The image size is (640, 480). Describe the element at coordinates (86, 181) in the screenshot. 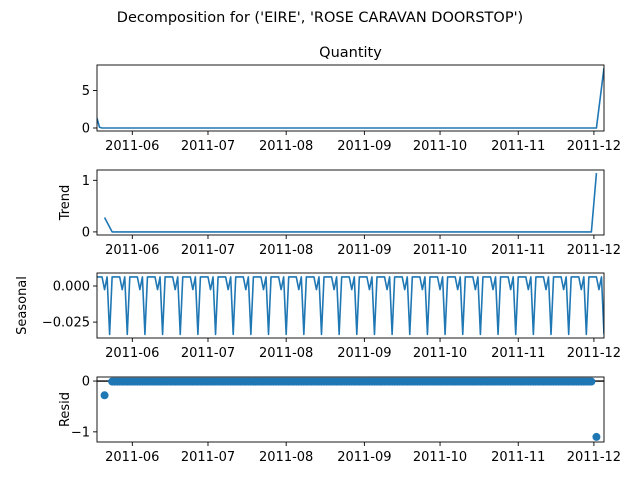

I see `y-tick-label: 1` at that location.